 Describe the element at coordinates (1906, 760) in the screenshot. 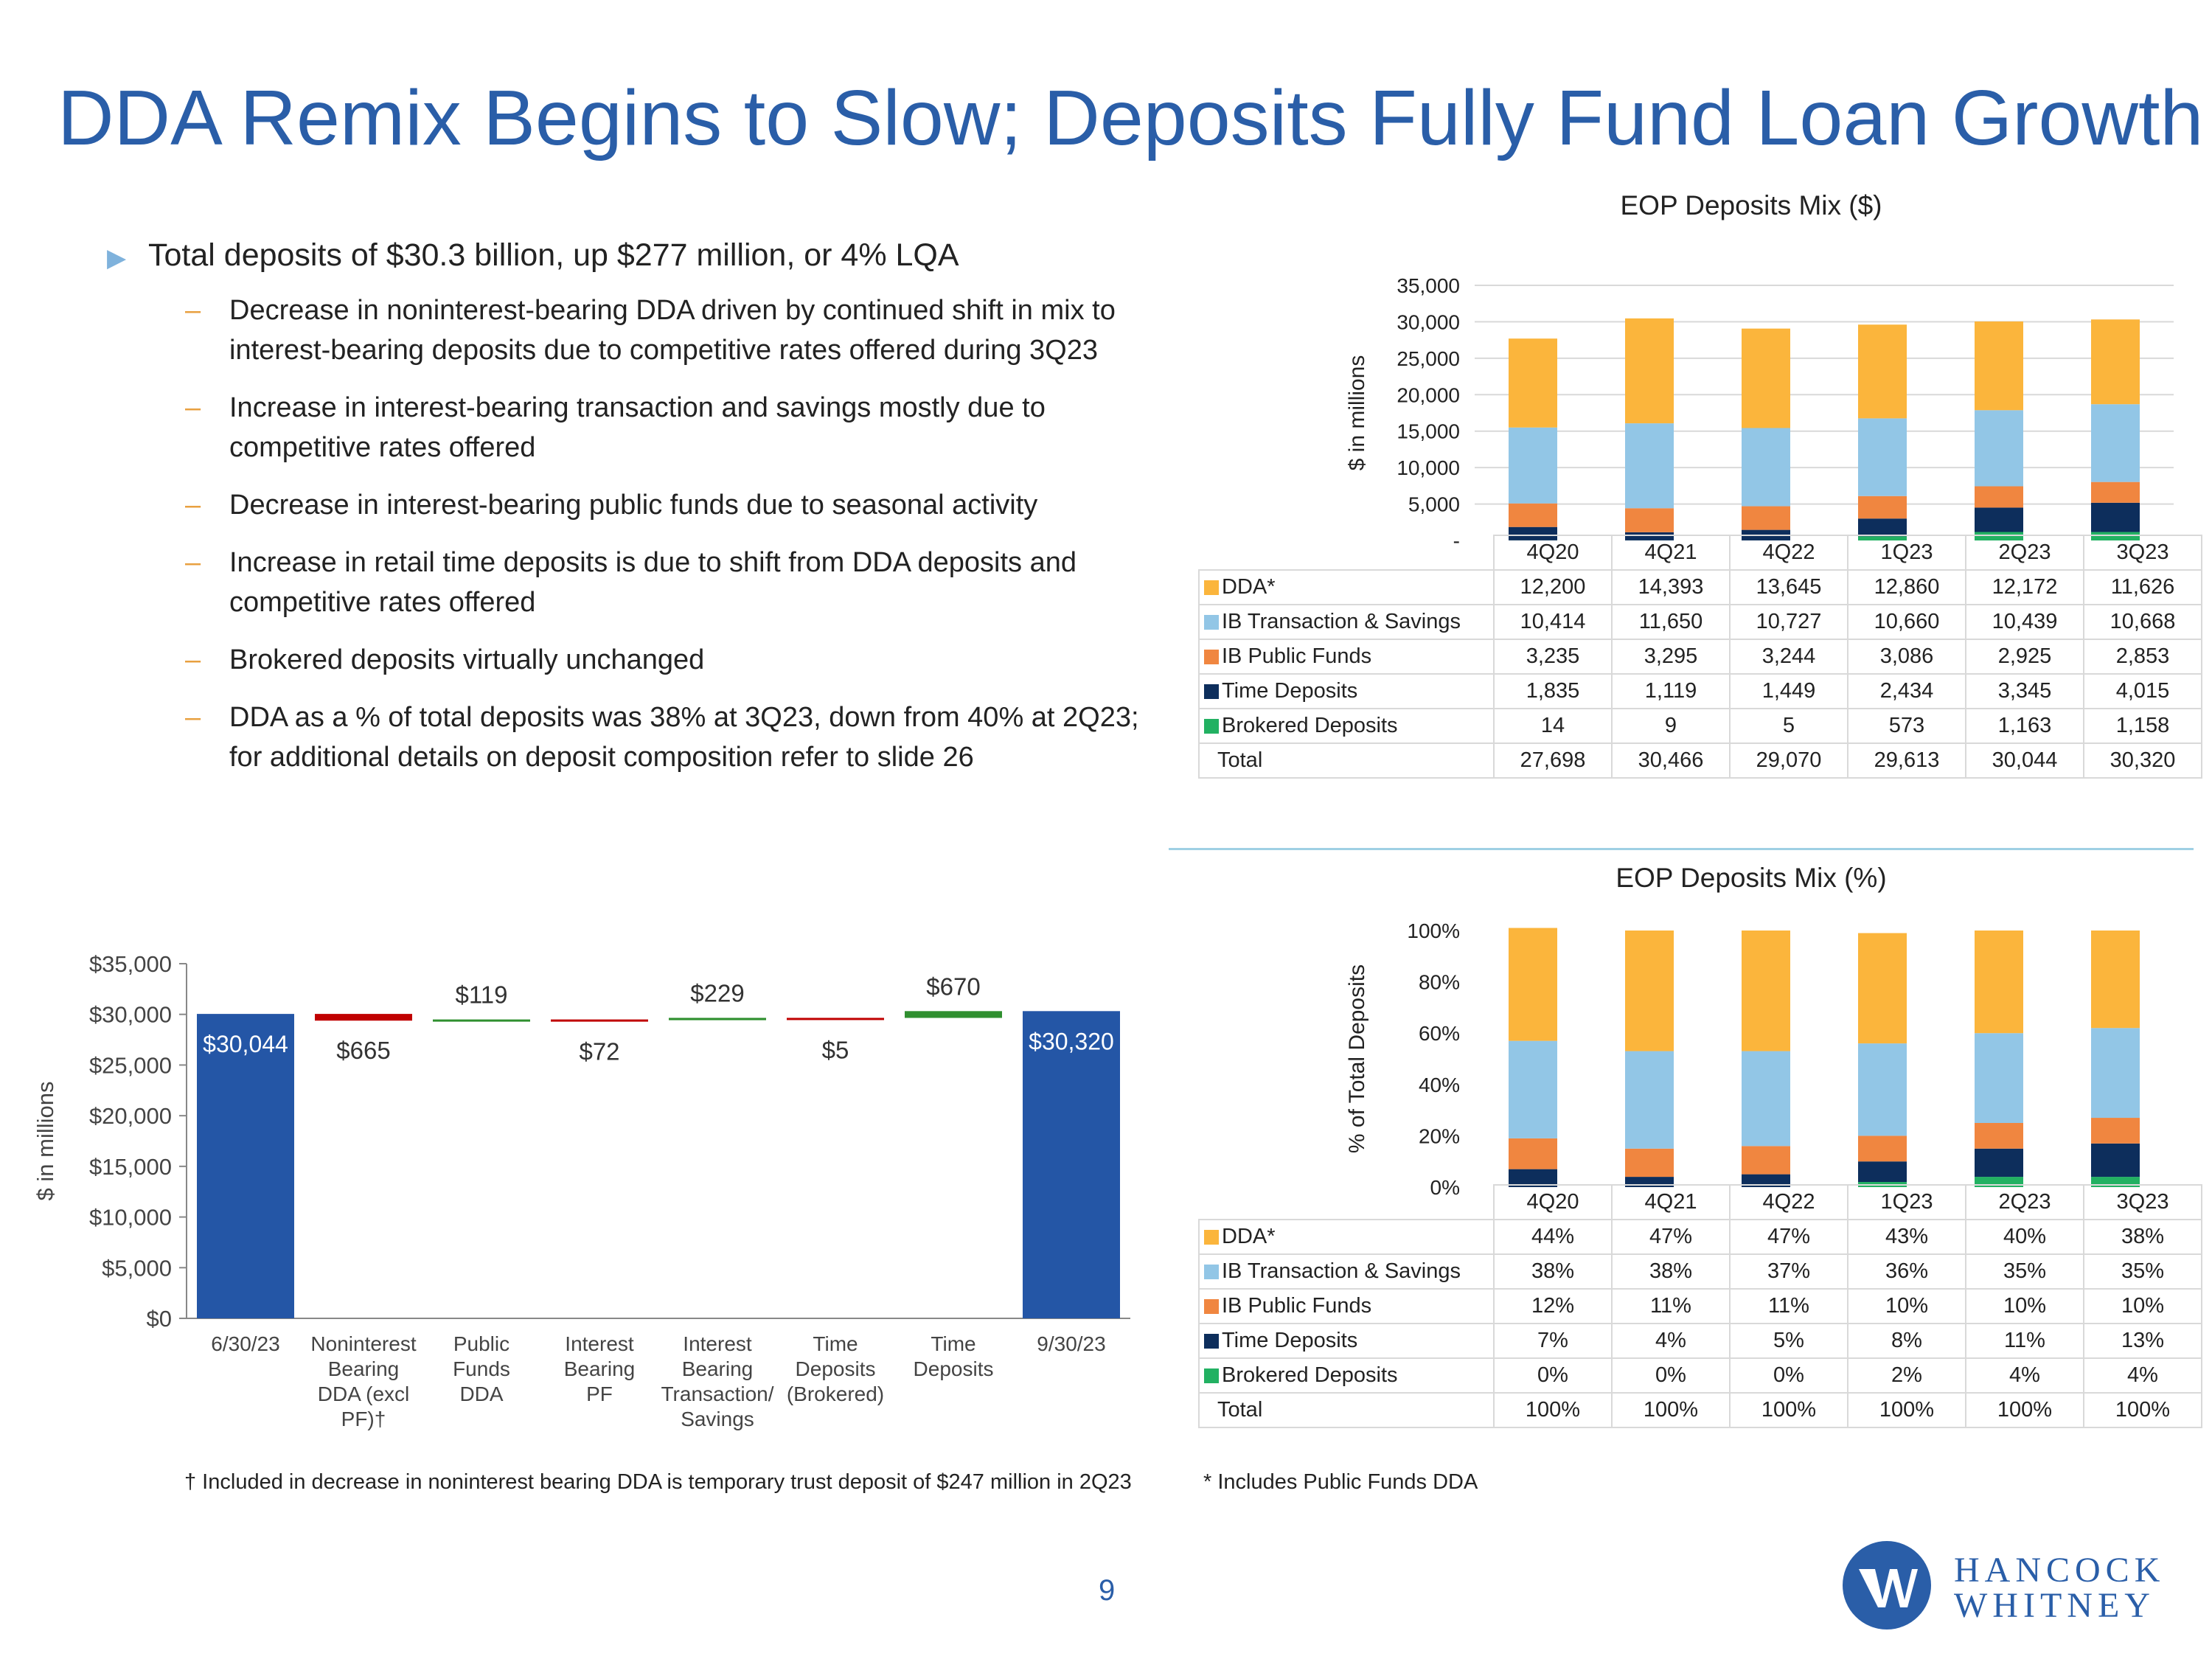

I see `table-cell: 29,613` at that location.